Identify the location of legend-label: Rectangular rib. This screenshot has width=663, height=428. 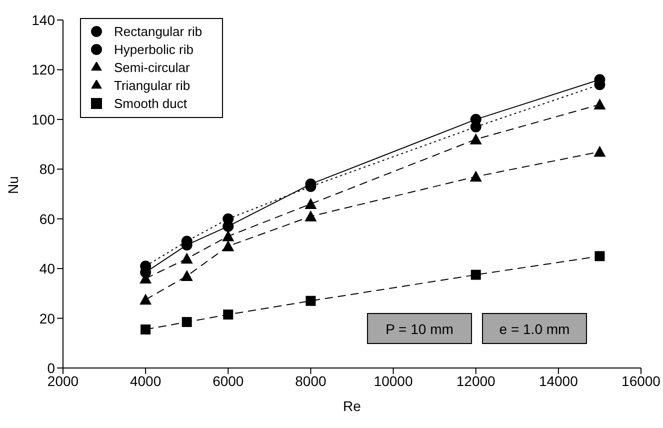
(158, 31).